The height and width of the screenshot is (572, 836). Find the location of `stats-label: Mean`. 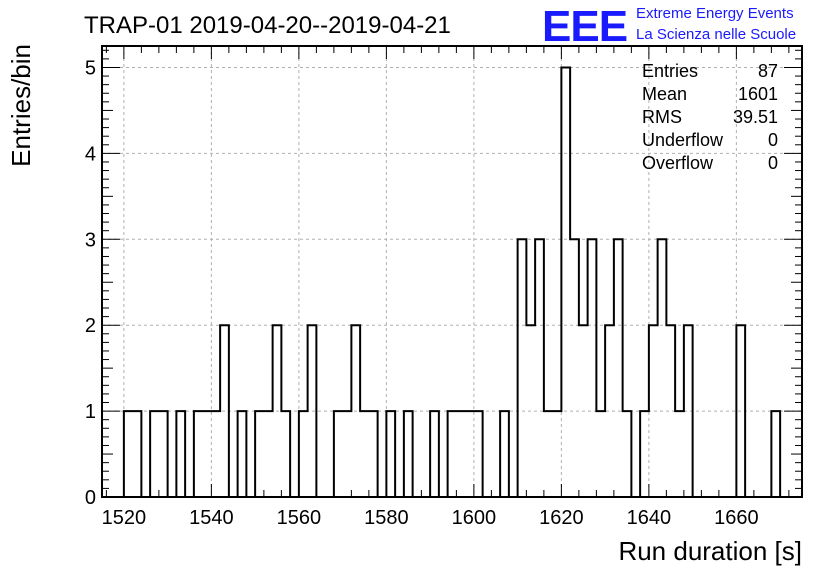

stats-label: Mean is located at coordinates (664, 94).